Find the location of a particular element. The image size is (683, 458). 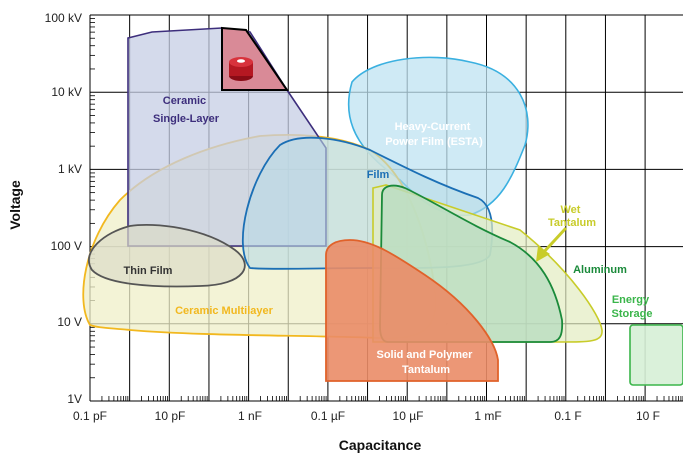

y-tick-label: 100 kV is located at coordinates (63, 18).